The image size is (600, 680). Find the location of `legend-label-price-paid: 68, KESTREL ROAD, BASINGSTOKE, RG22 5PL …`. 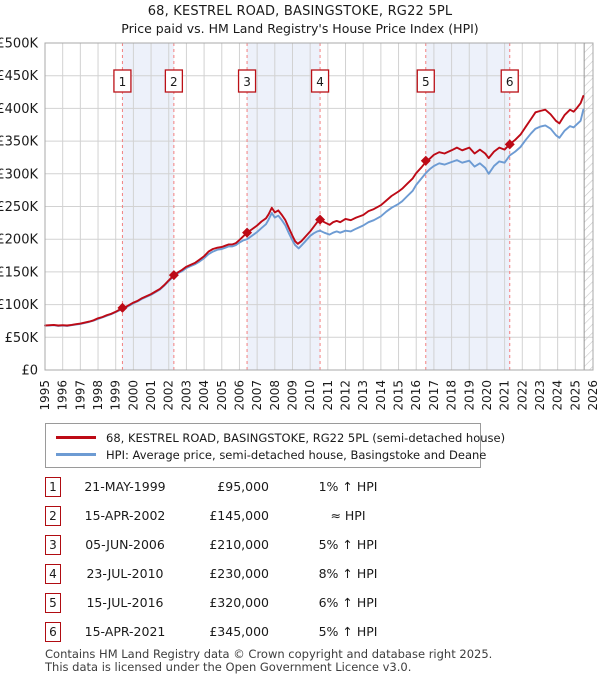

legend-label-price-paid: 68, KESTREL ROAD, BASINGSTOKE, RG22 5PL … is located at coordinates (306, 437).